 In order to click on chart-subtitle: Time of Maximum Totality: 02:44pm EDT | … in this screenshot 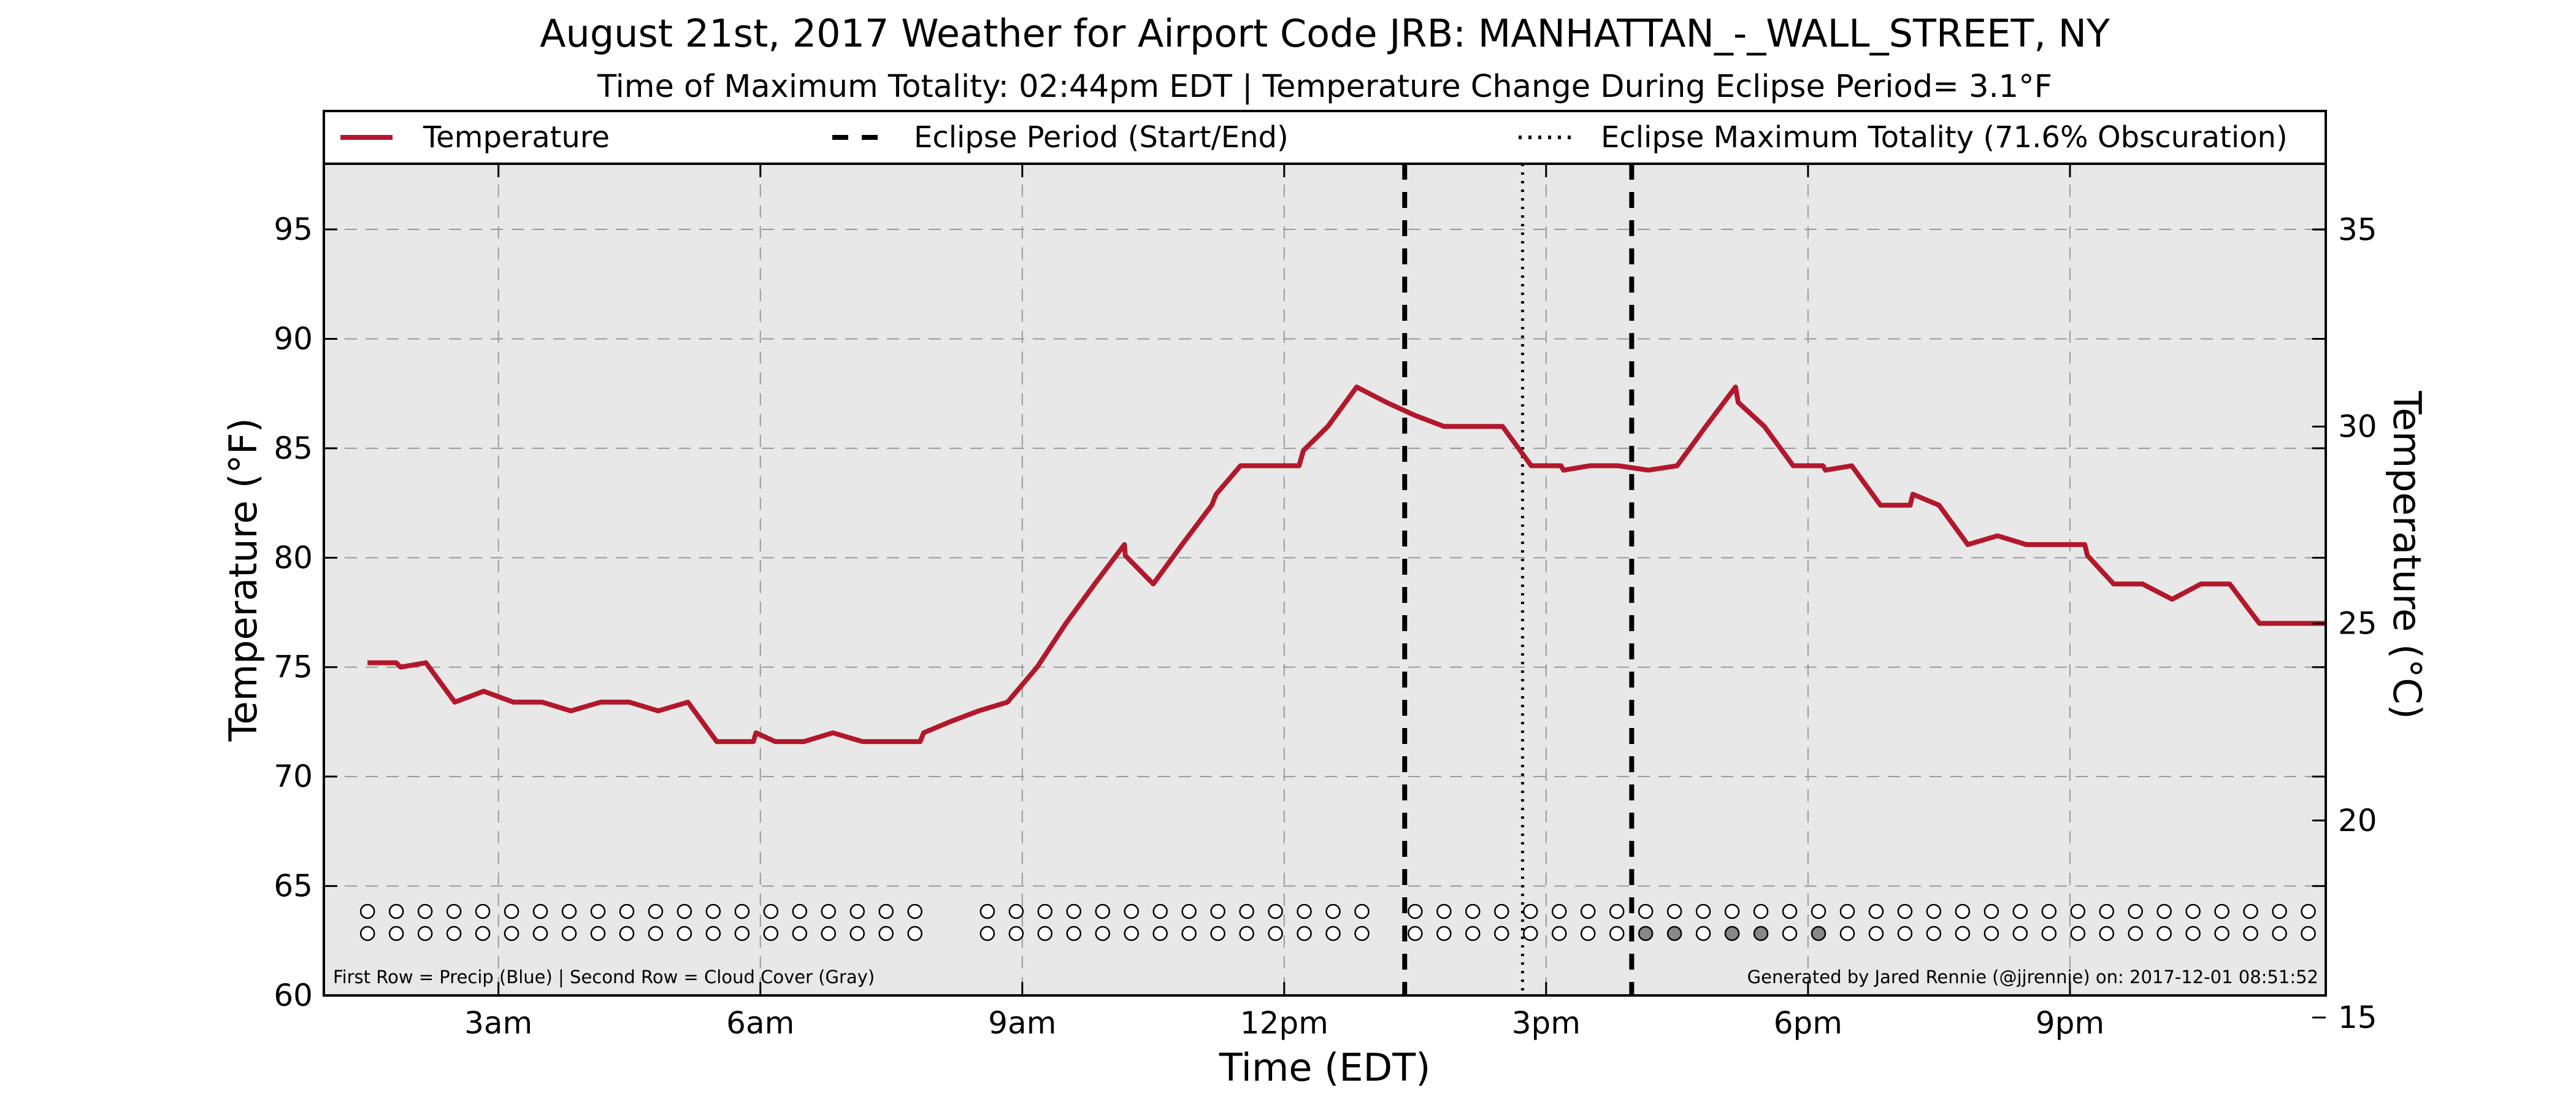, I will do `click(1324, 87)`.